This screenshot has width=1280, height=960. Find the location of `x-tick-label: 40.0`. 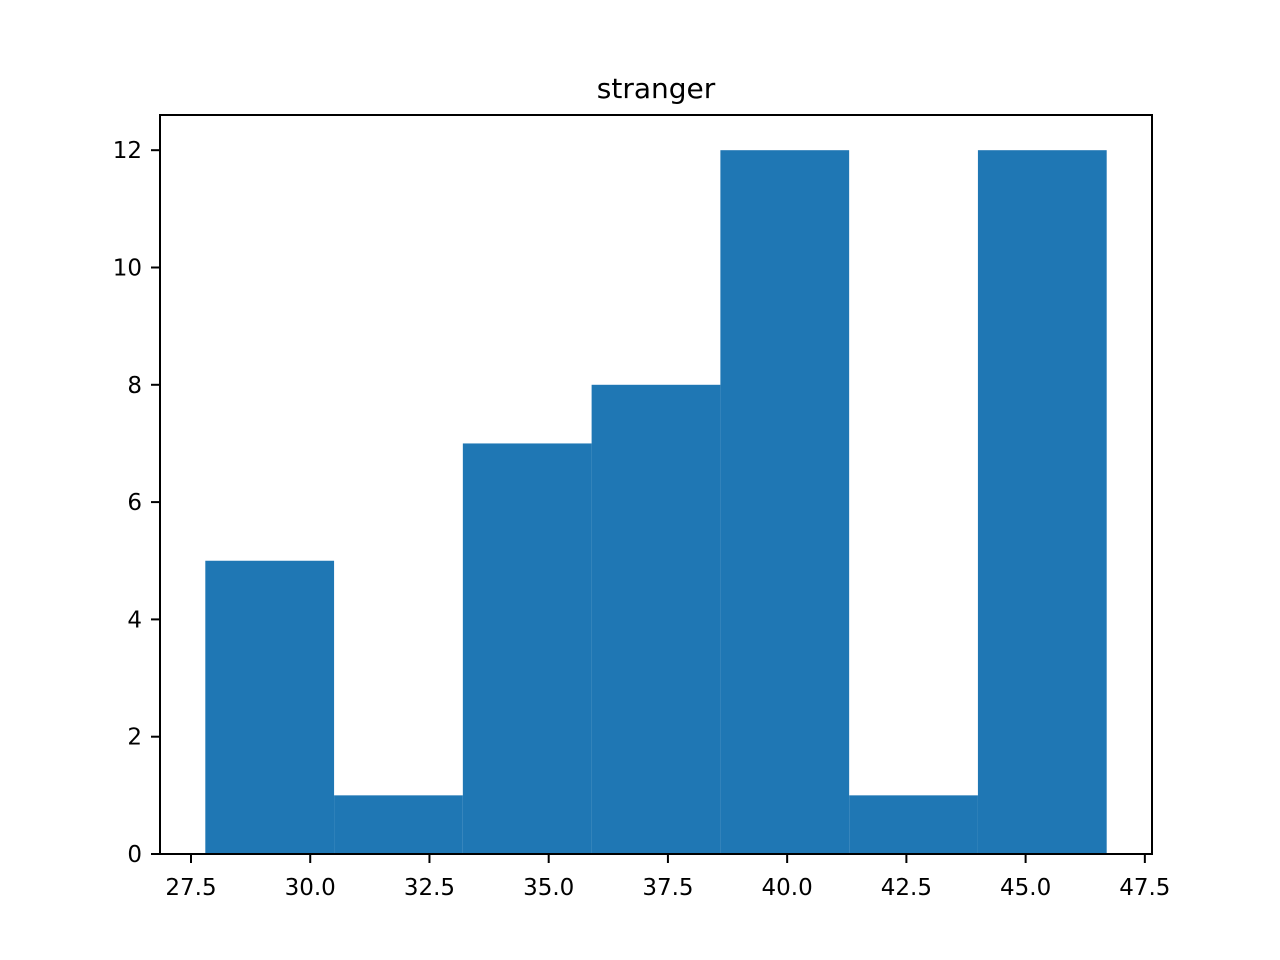

x-tick-label: 40.0 is located at coordinates (787, 888).